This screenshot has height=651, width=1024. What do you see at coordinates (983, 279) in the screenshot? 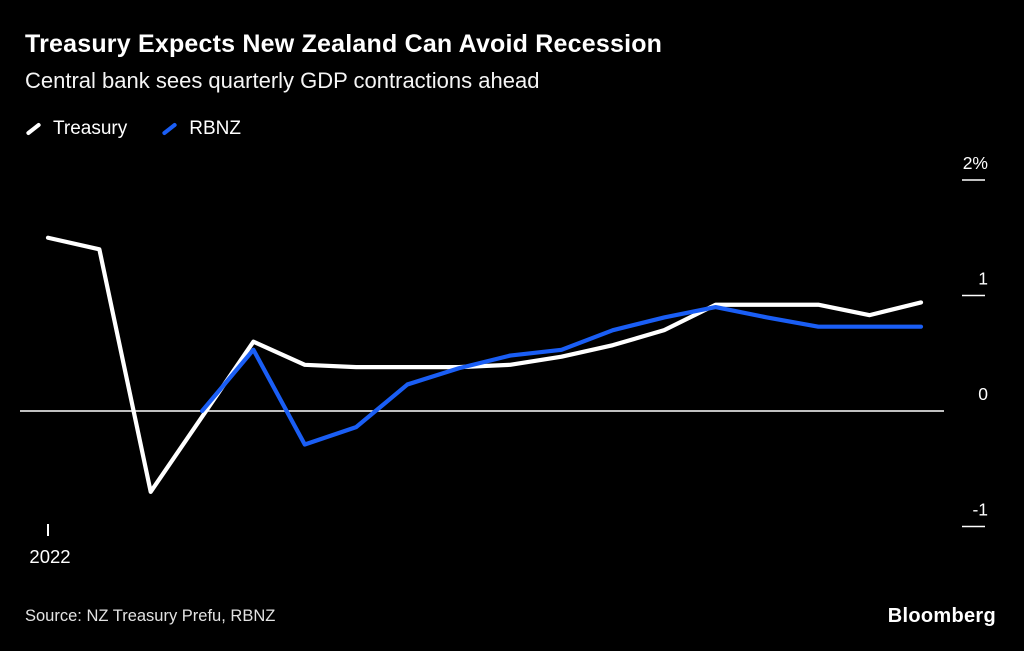
I see `y-axis-tick-label: 1` at bounding box center [983, 279].